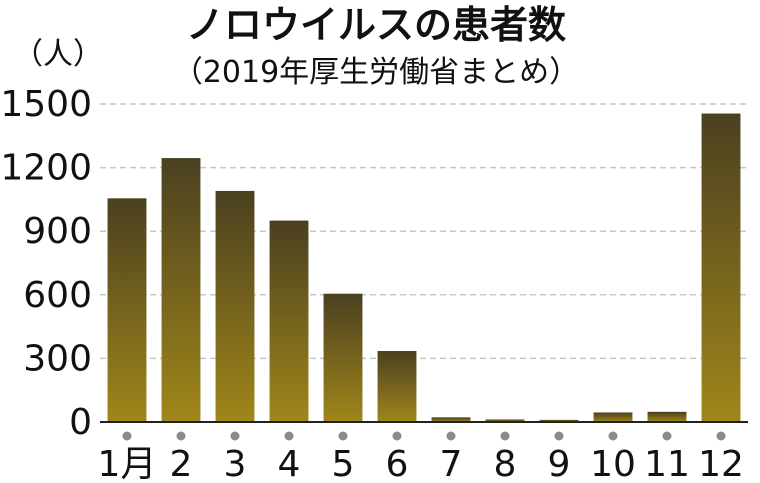  Describe the element at coordinates (46, 263) in the screenshot. I see `y-tick-labels: 0 300 600 900 1200 1500` at that location.